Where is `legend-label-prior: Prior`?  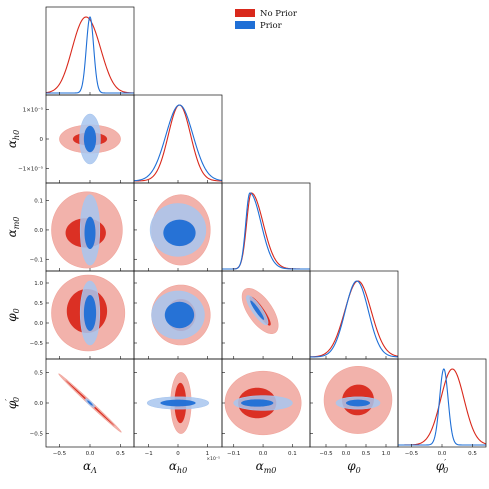
legend-label-prior: Prior is located at coordinates (271, 26).